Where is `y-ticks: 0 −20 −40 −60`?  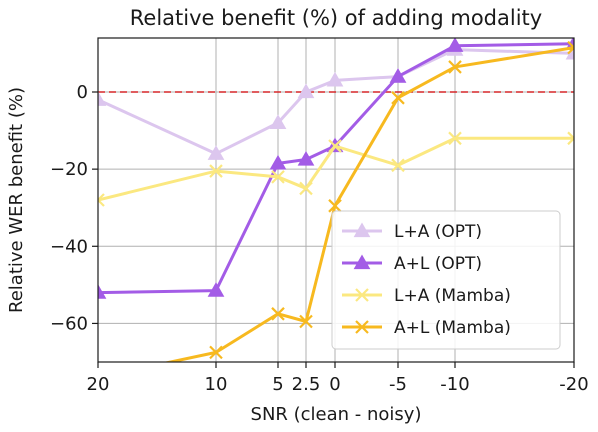
y-ticks: 0 −20 −40 −60 is located at coordinates (74, 208).